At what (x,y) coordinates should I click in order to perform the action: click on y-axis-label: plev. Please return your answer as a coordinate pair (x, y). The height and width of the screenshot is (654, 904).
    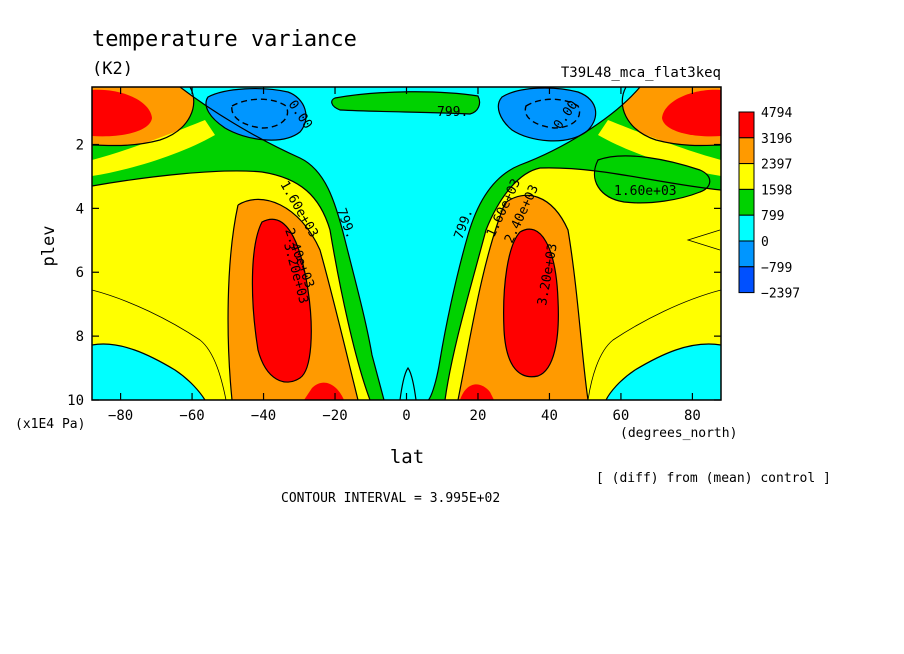
    Looking at the image, I should click on (49, 246).